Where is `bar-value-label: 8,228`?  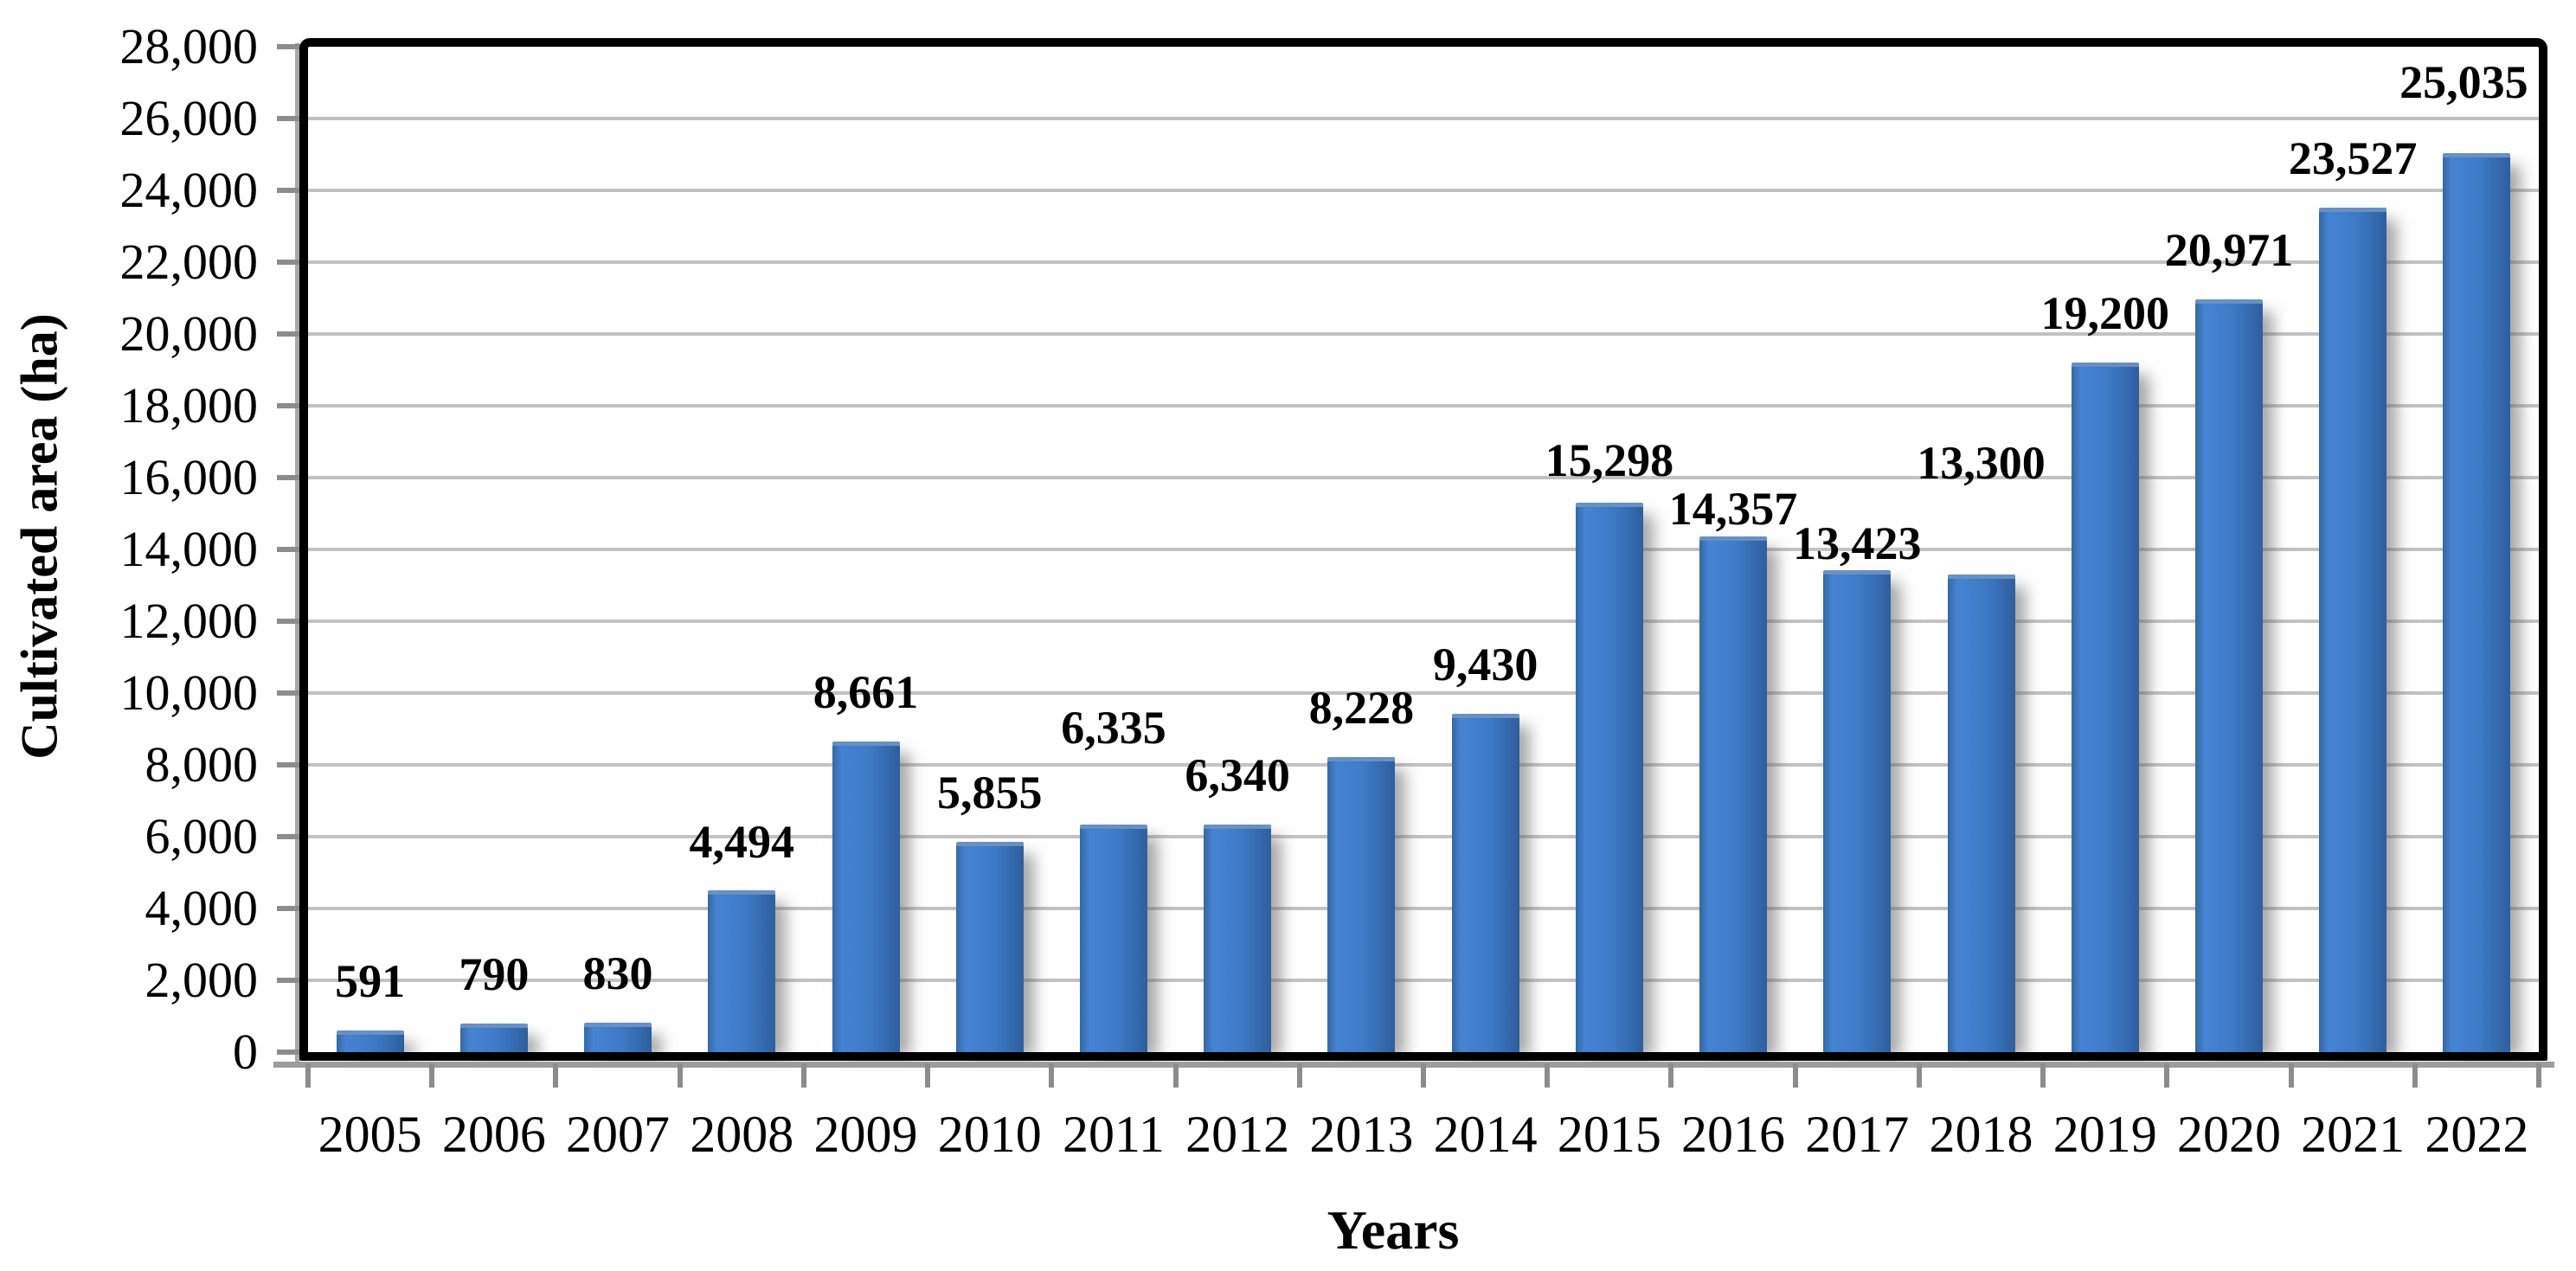
bar-value-label: 8,228 is located at coordinates (1361, 707).